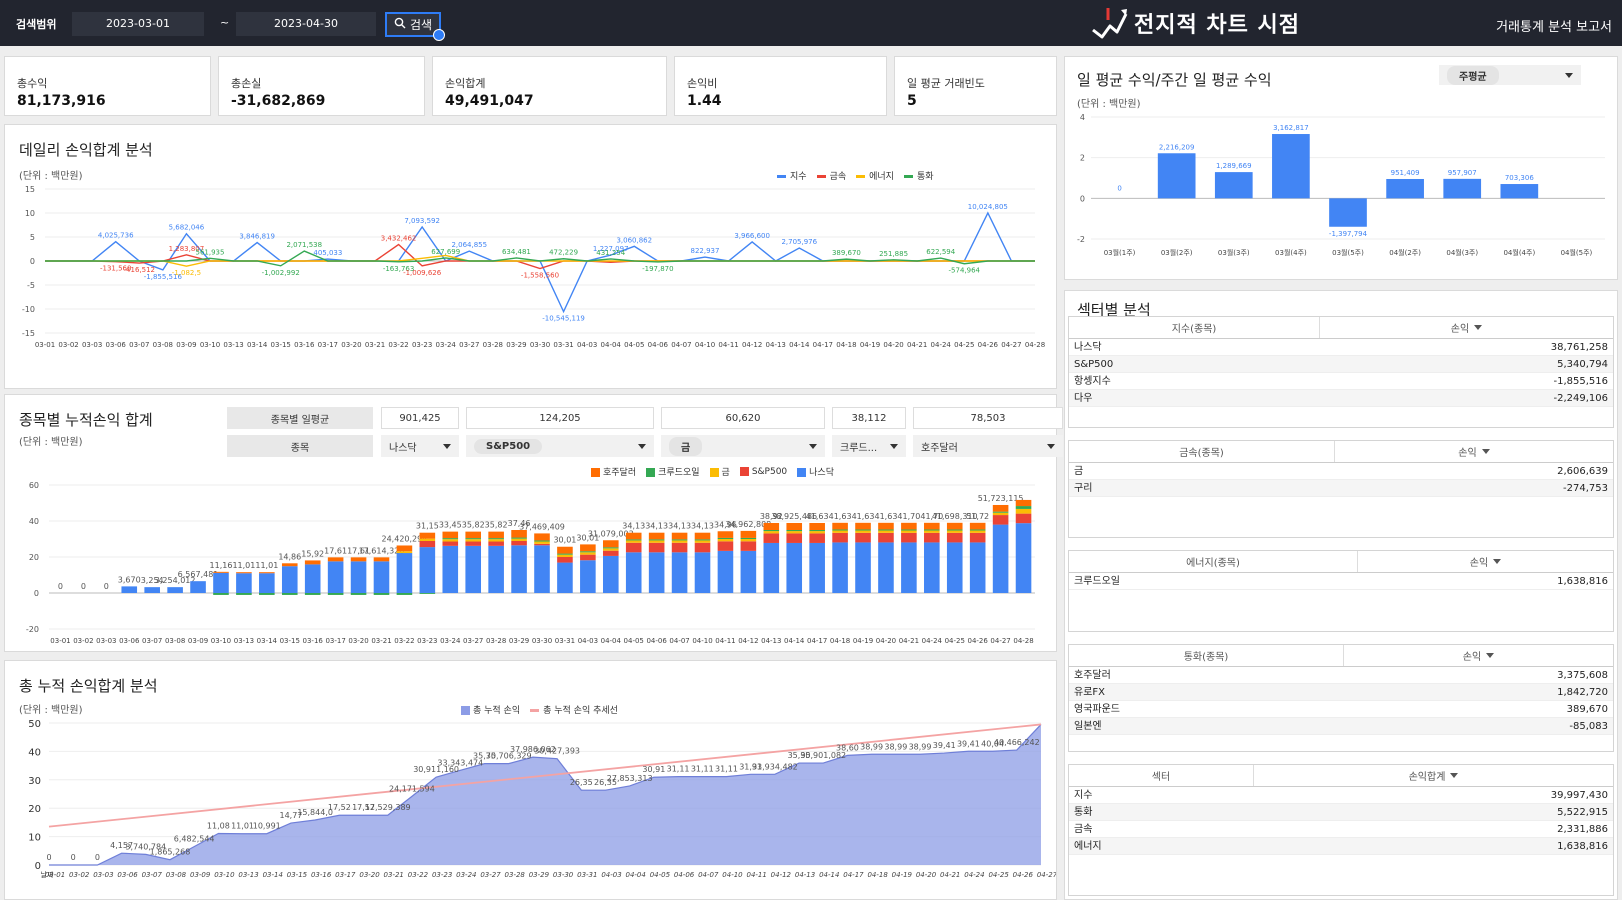 The height and width of the screenshot is (900, 1622). What do you see at coordinates (1109, 104) in the screenshot?
I see `weekly-avg-unit: (단위 : 백만원)` at bounding box center [1109, 104].